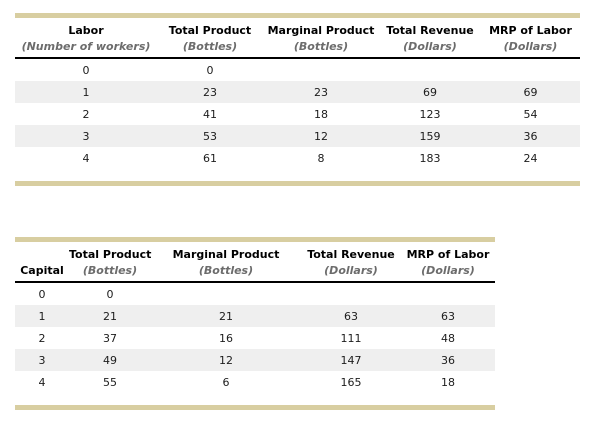 The height and width of the screenshot is (424, 616). Describe the element at coordinates (210, 114) in the screenshot. I see `table-cell: 41` at that location.